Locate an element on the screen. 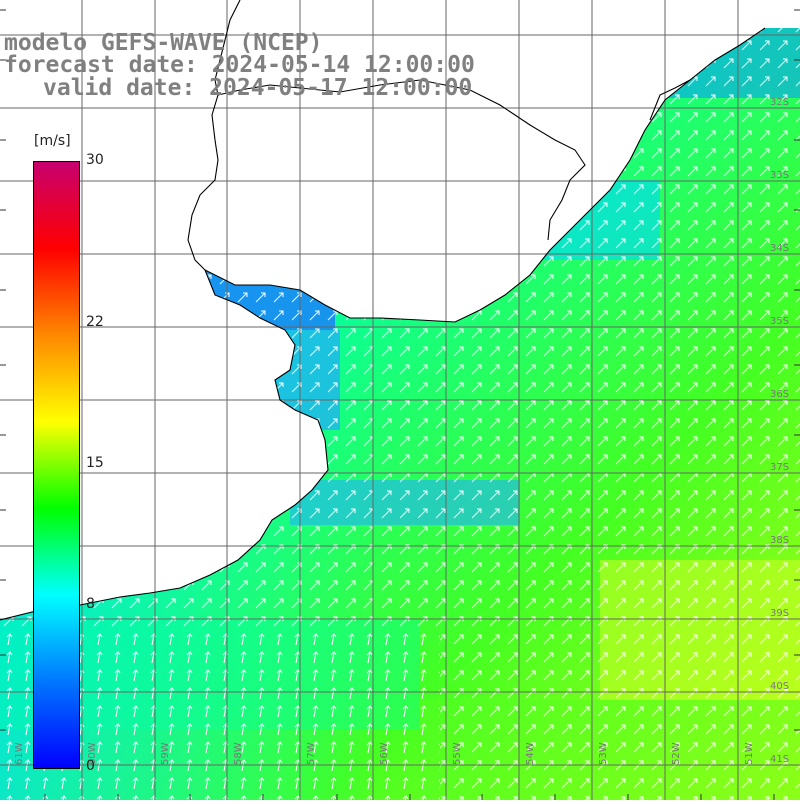 The height and width of the screenshot is (804, 800). lon-label: 58W is located at coordinates (238, 753).